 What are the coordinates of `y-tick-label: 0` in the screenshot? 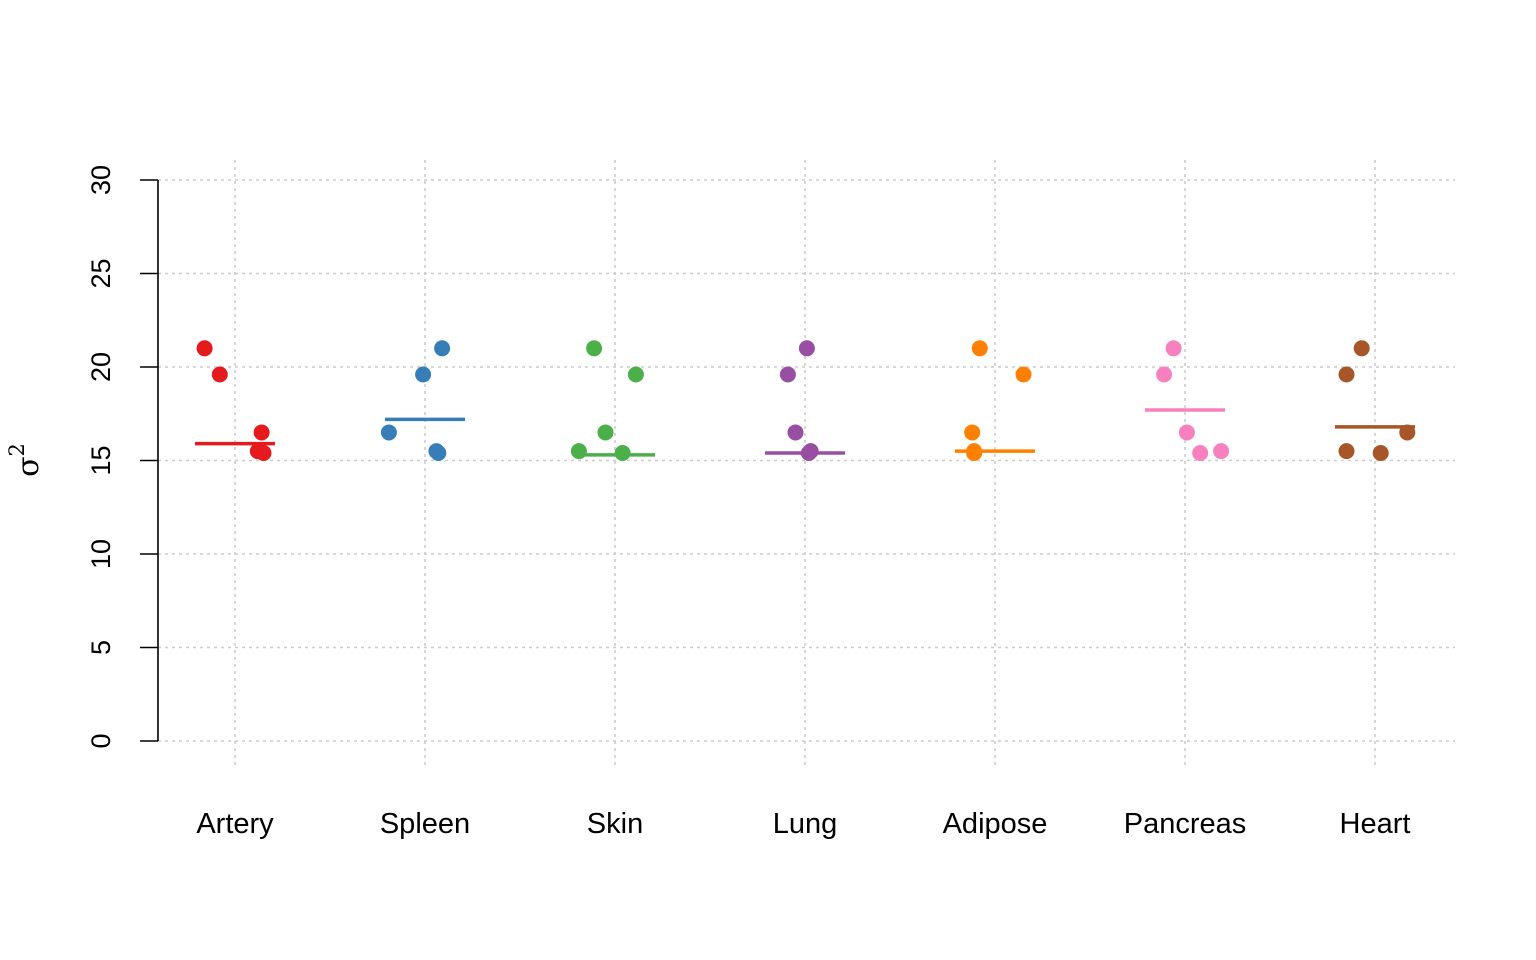 It's located at (101, 740).